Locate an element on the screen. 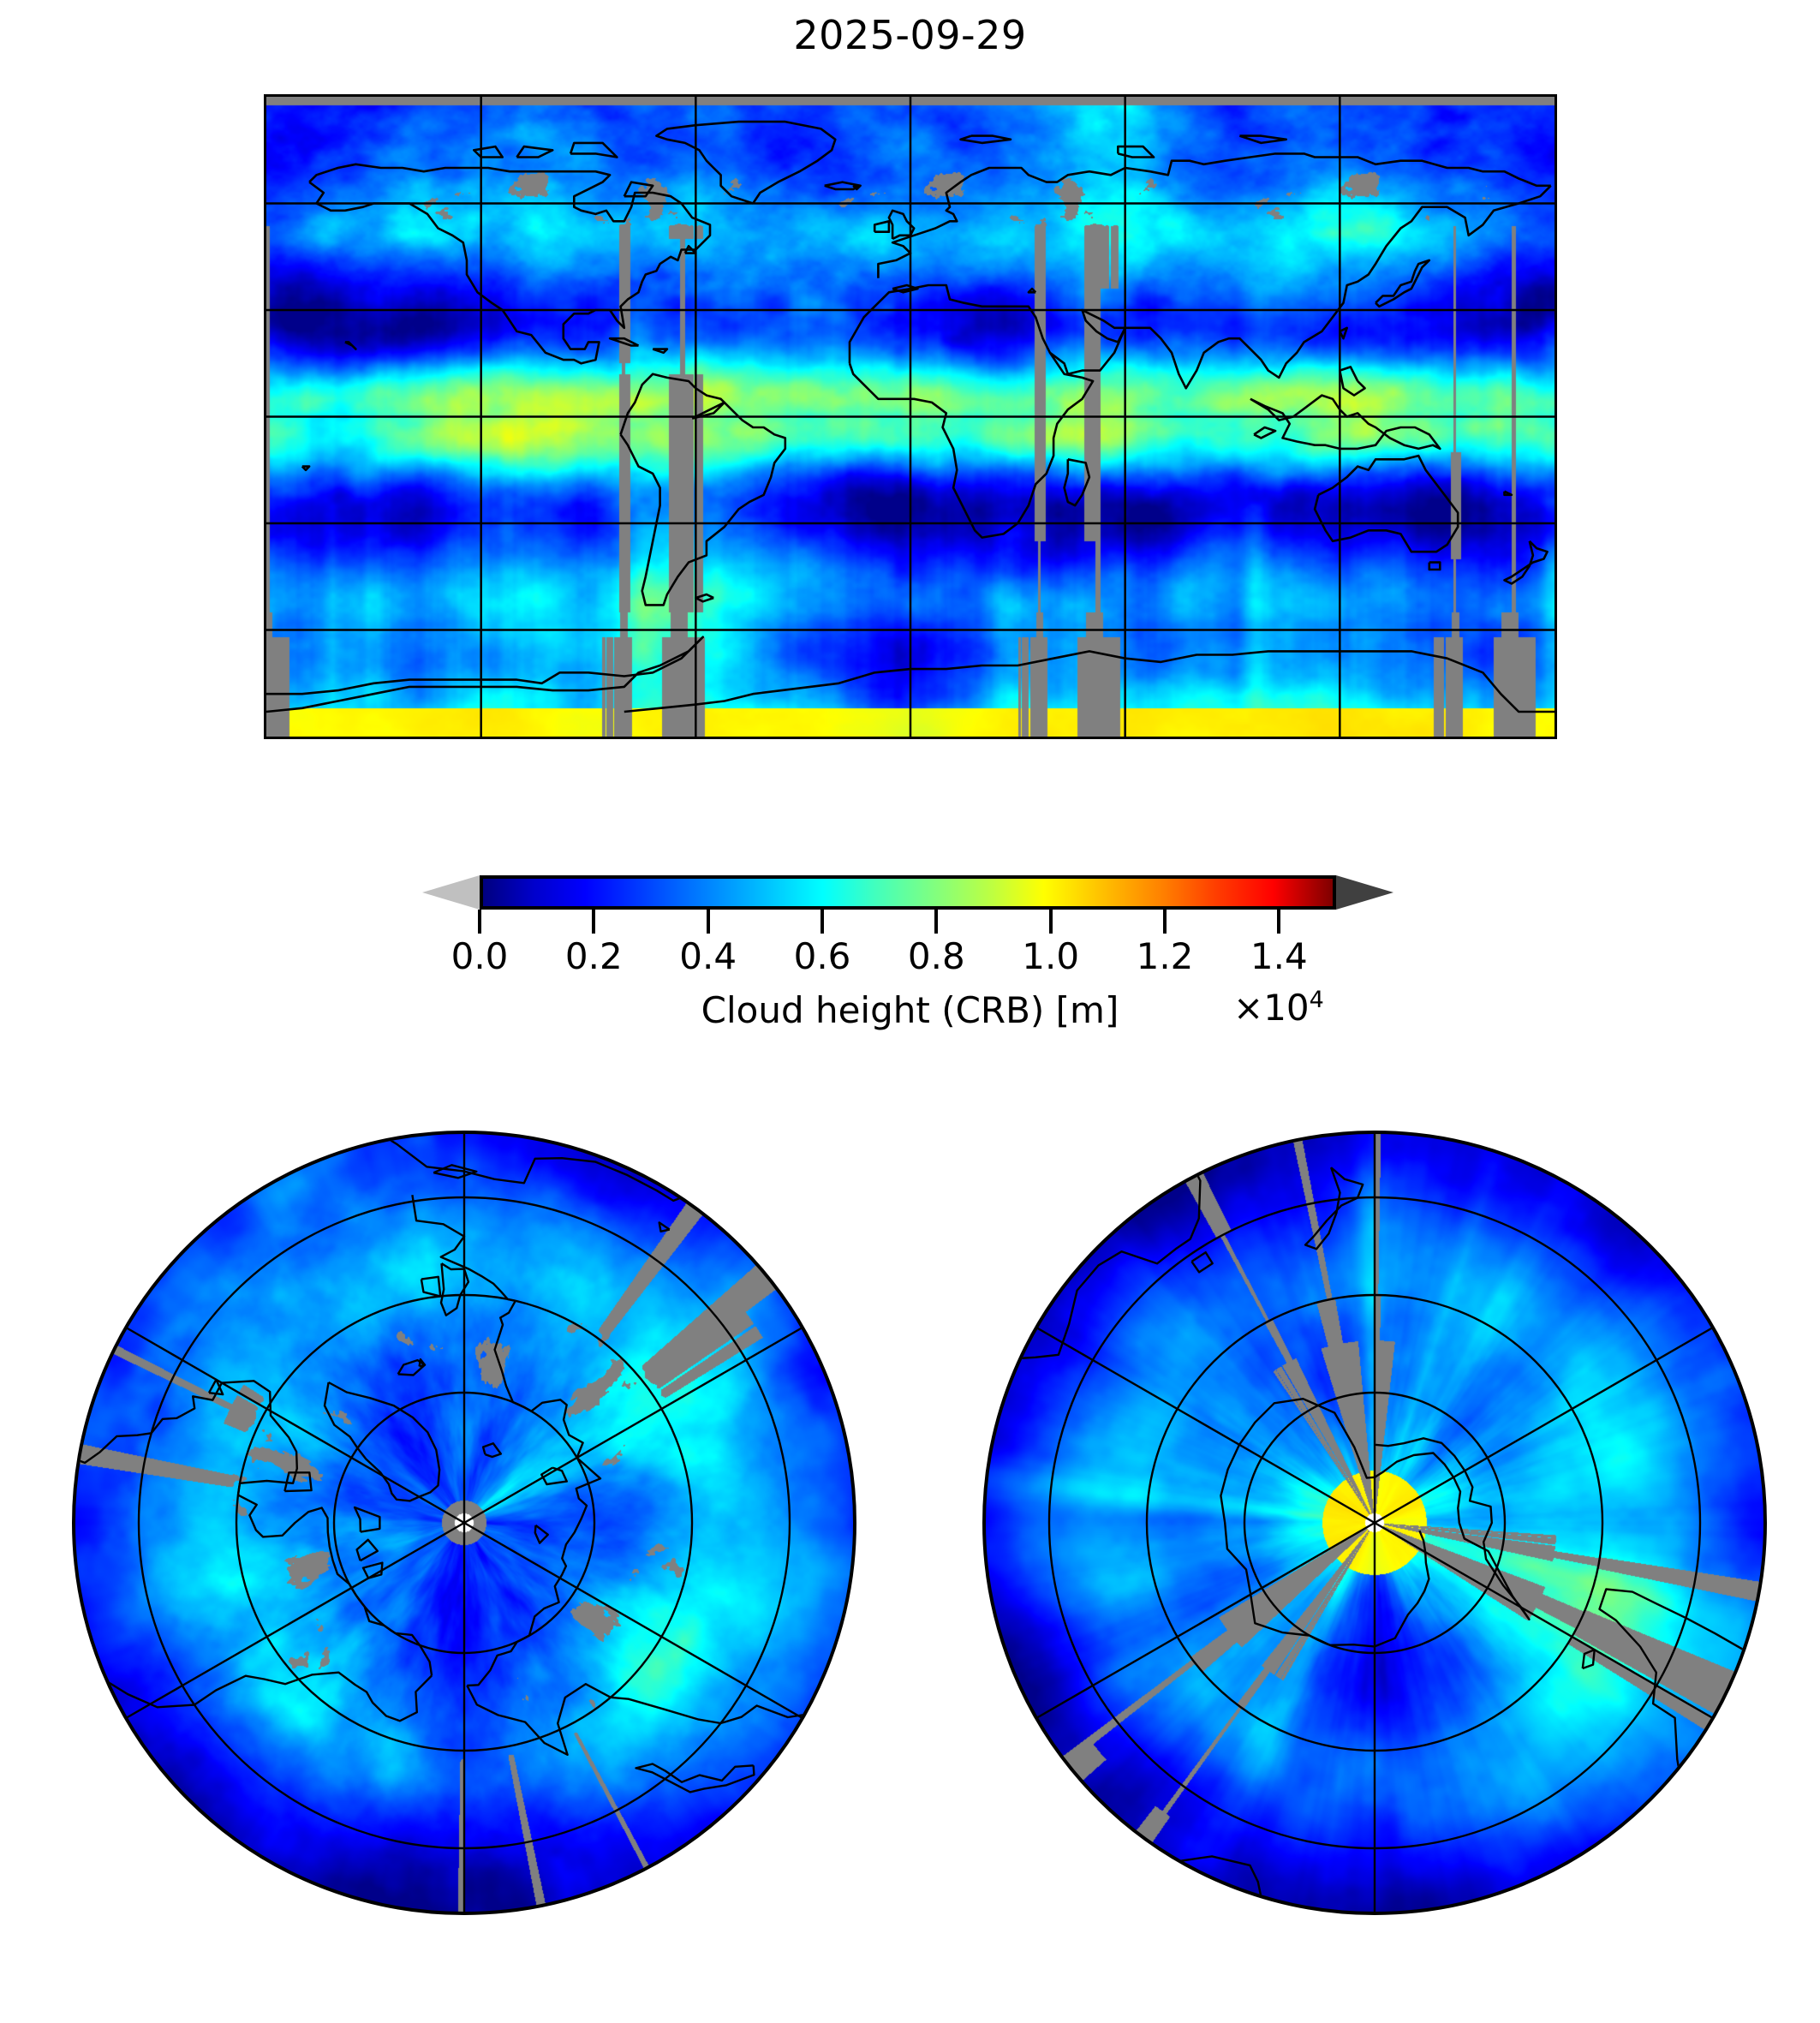 This screenshot has width=1820, height=2023. colorbar-tick-label: 1.4 is located at coordinates (1279, 956).